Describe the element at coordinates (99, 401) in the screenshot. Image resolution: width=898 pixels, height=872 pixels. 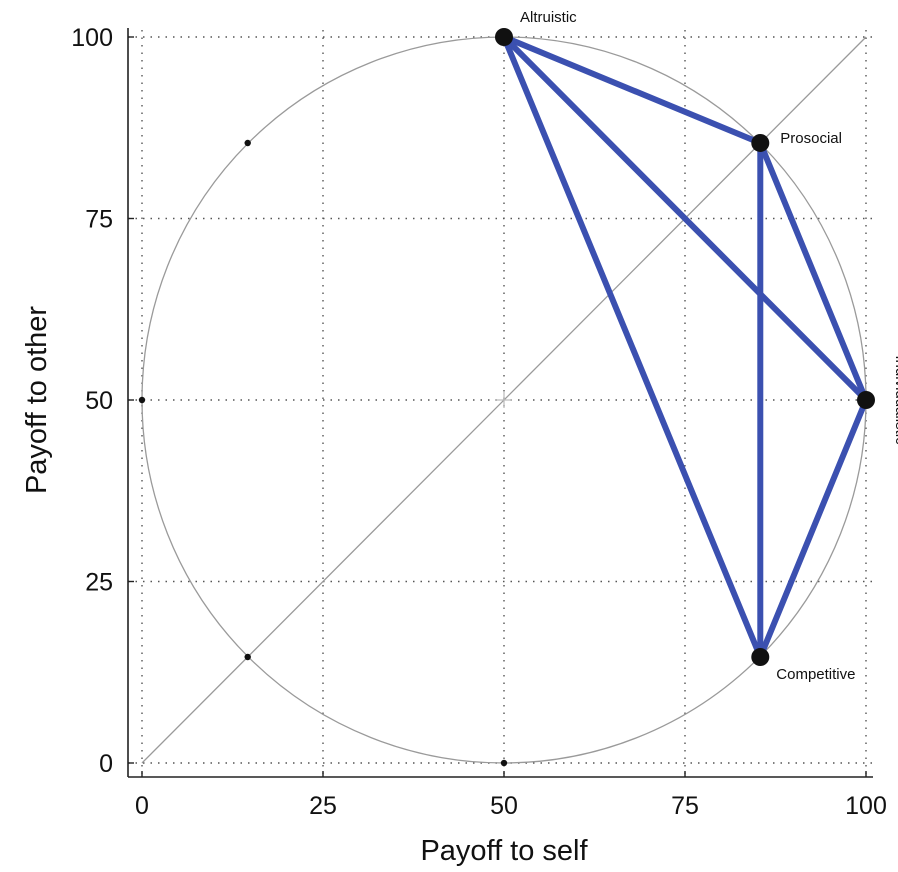
I see `y-tick-label-2: 50` at that location.